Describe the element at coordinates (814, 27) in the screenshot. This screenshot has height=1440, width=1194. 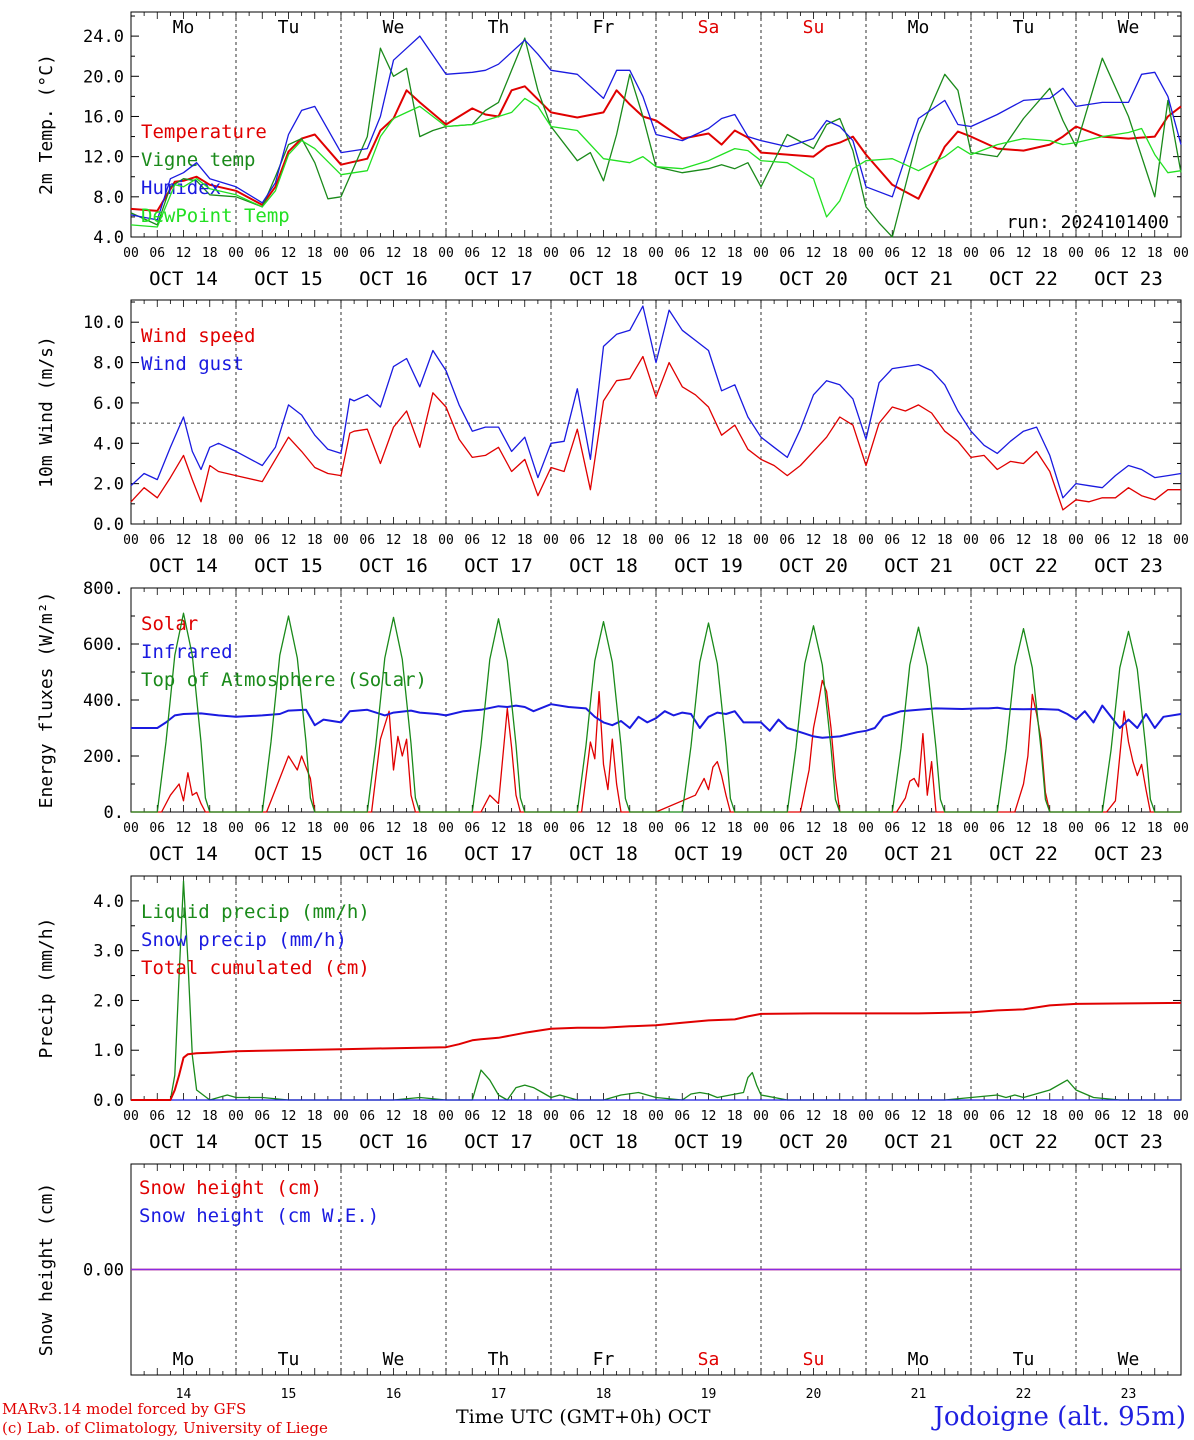
I see `weekday-label: Su` at that location.